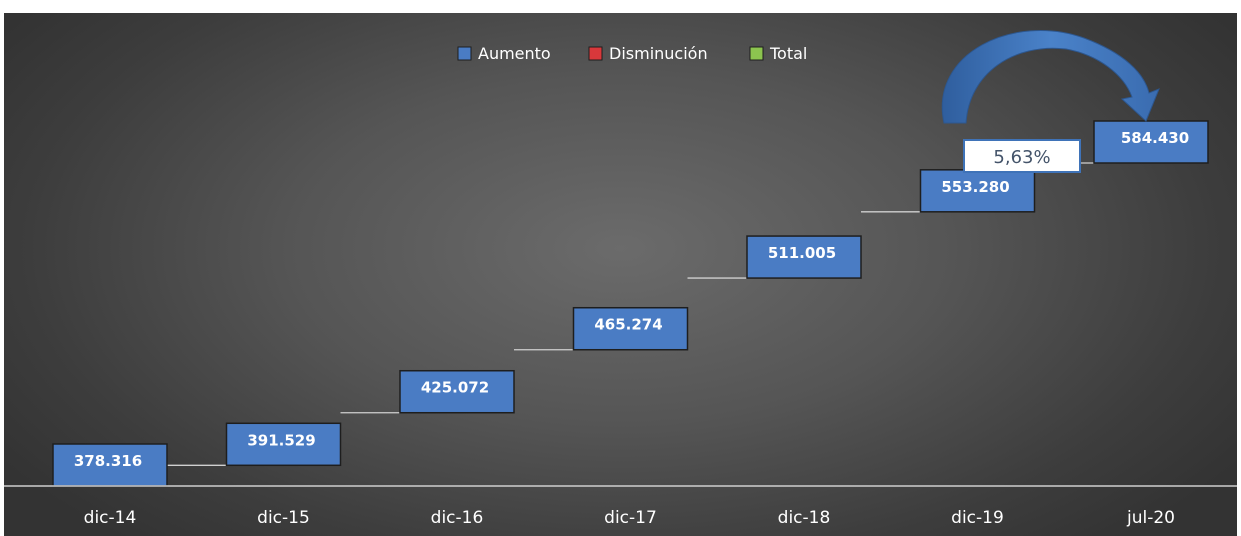 This screenshot has height=536, width=1241. I want to click on growth-annotation: 5,63%, so click(1050, 101).